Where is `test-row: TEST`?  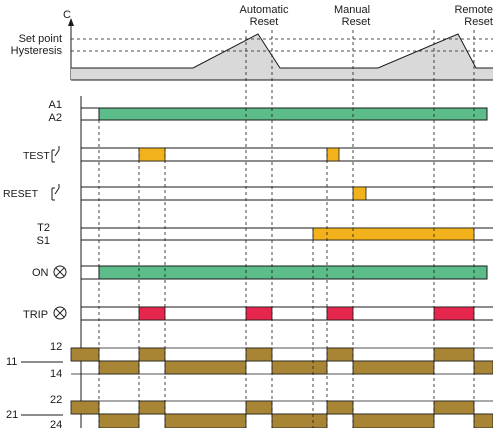 test-row: TEST is located at coordinates (258, 154).